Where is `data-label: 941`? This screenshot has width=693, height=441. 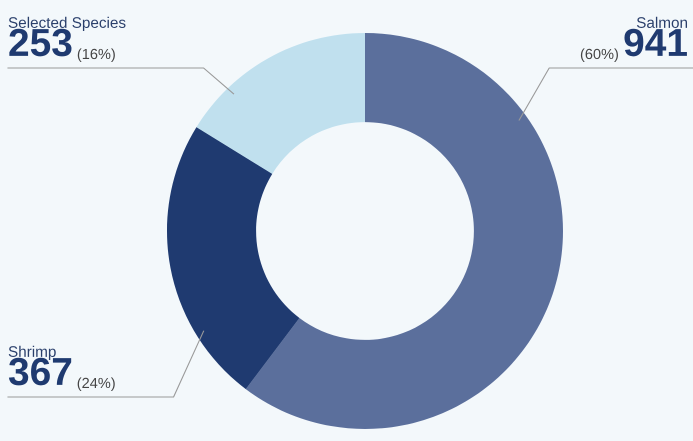
data-label: 941 is located at coordinates (655, 42).